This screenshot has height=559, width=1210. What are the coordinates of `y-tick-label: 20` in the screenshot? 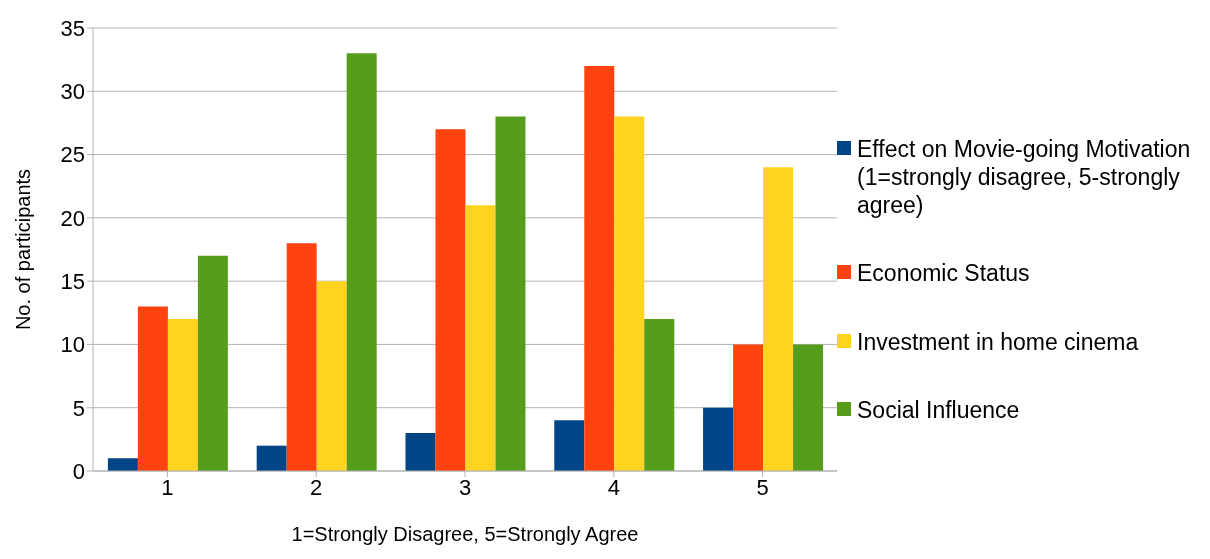 It's located at (72, 218).